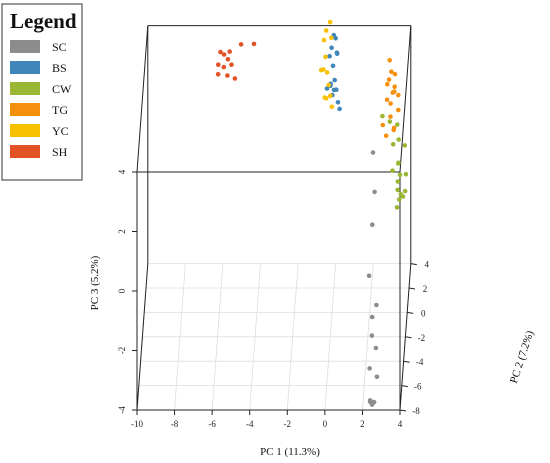 This screenshot has height=463, width=550. Describe the element at coordinates (416, 411) in the screenshot. I see `y-tick-label: -8` at that location.